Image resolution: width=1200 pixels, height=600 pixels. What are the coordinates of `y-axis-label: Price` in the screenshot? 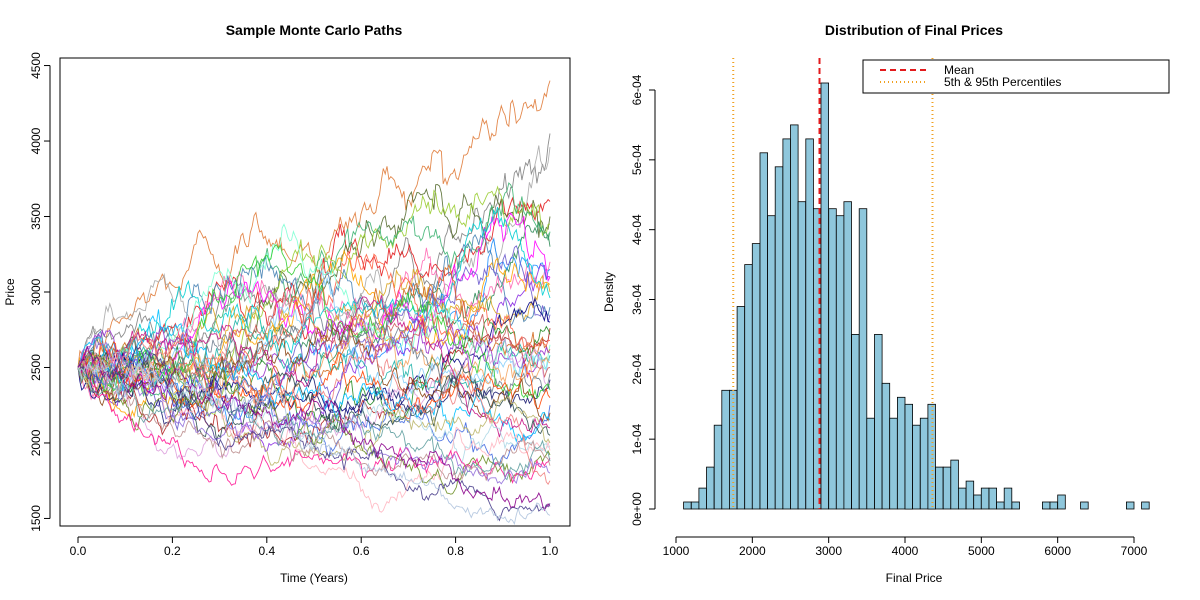 It's located at (10, 292).